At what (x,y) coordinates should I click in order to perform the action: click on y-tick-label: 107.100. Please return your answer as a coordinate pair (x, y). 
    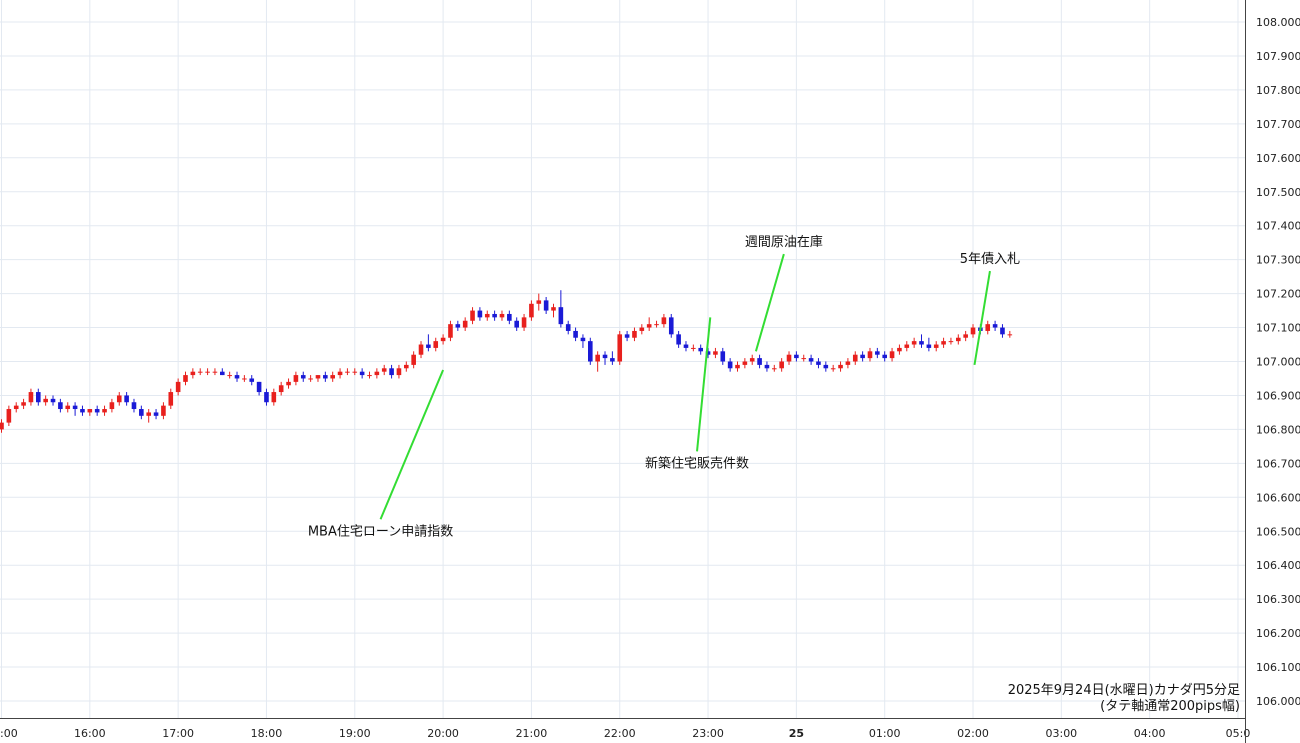
    Looking at the image, I should click on (1278, 328).